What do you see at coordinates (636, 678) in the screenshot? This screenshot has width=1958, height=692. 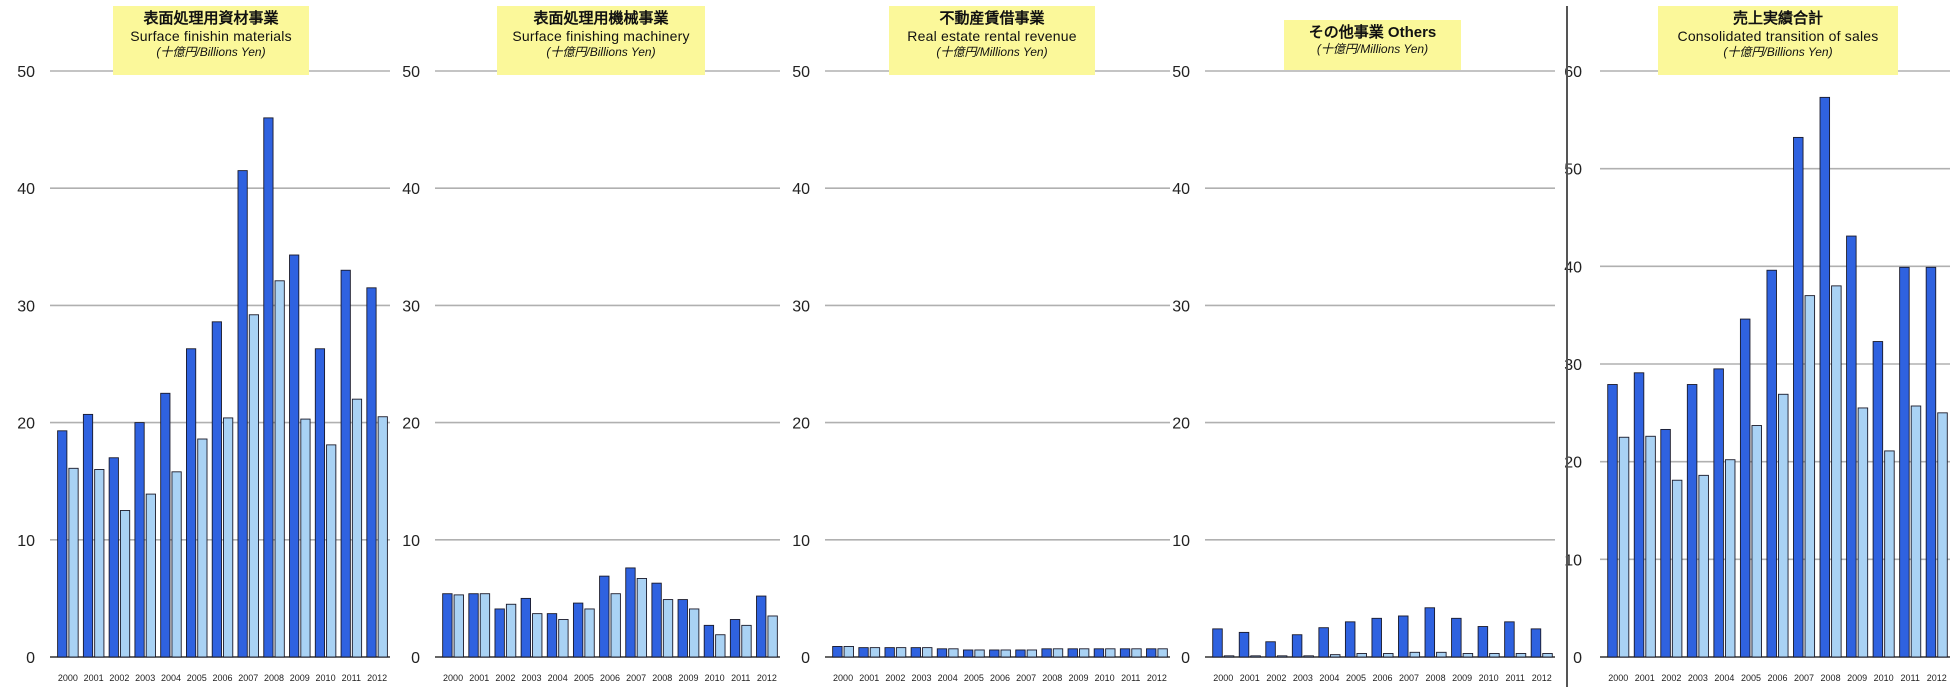 I see `chart-2-xtick-label: 2007` at bounding box center [636, 678].